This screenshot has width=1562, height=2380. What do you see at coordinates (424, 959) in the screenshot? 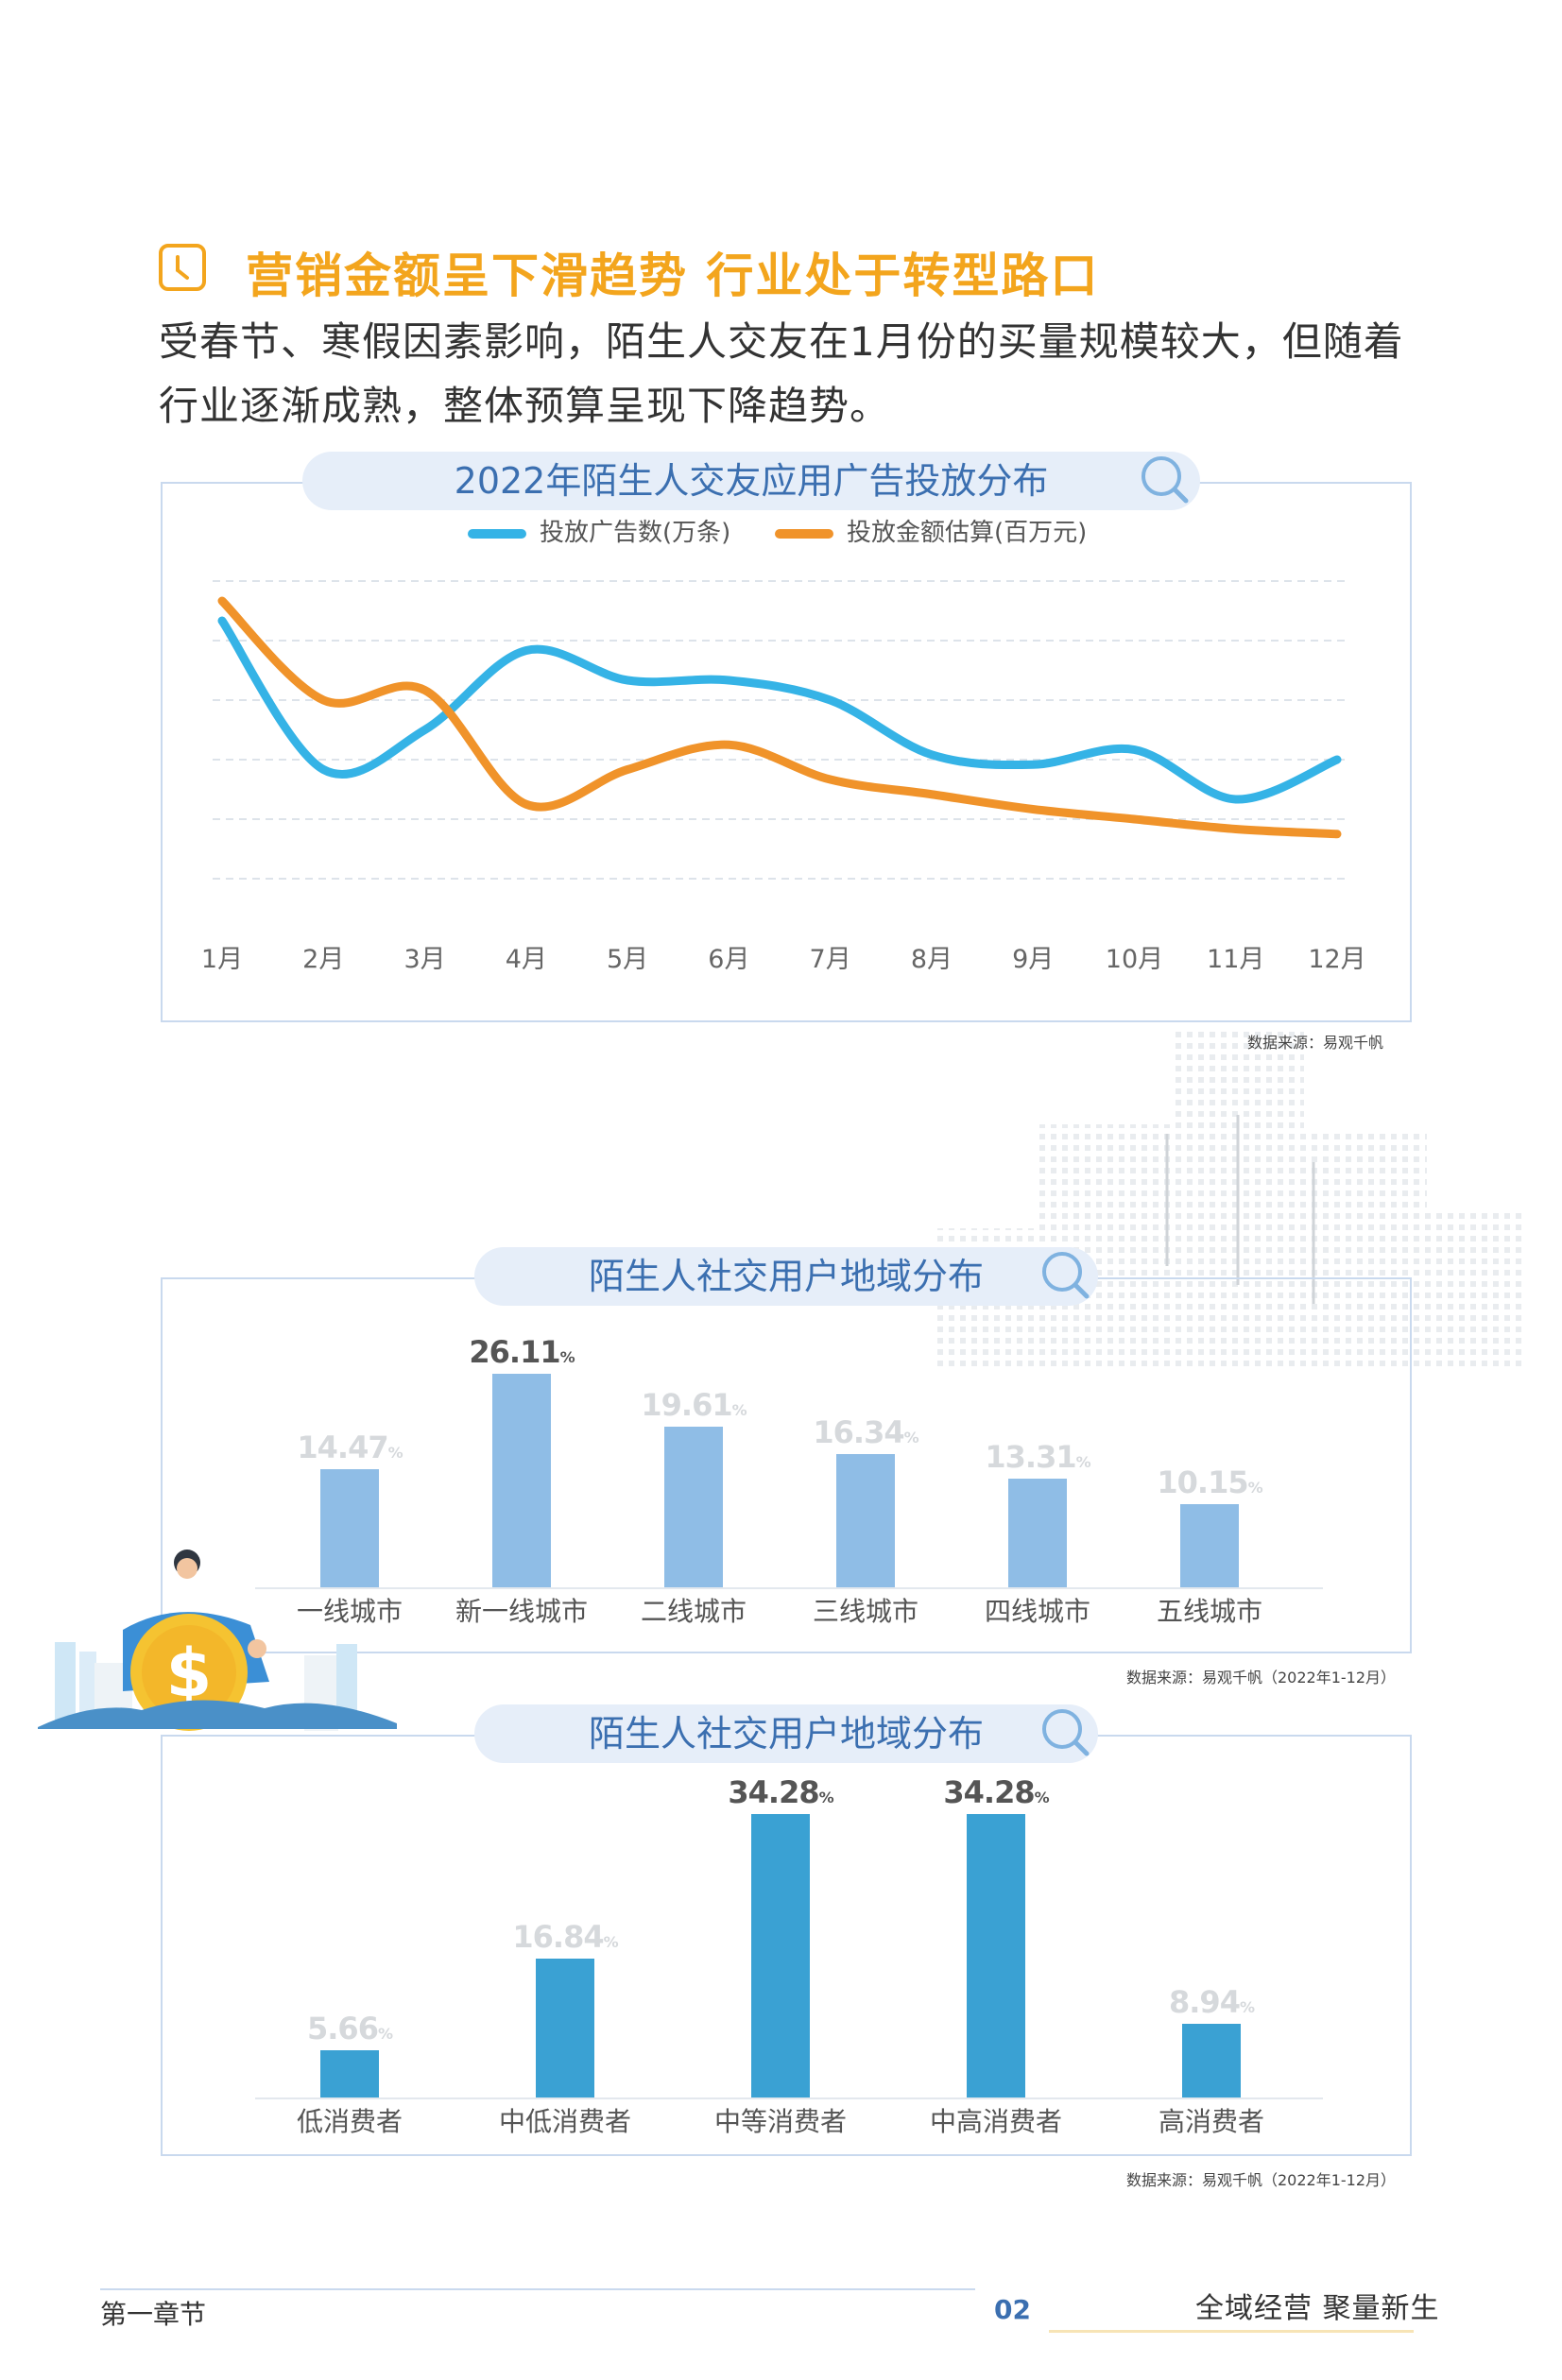
I see `x-tick-label: 3月` at bounding box center [424, 959].